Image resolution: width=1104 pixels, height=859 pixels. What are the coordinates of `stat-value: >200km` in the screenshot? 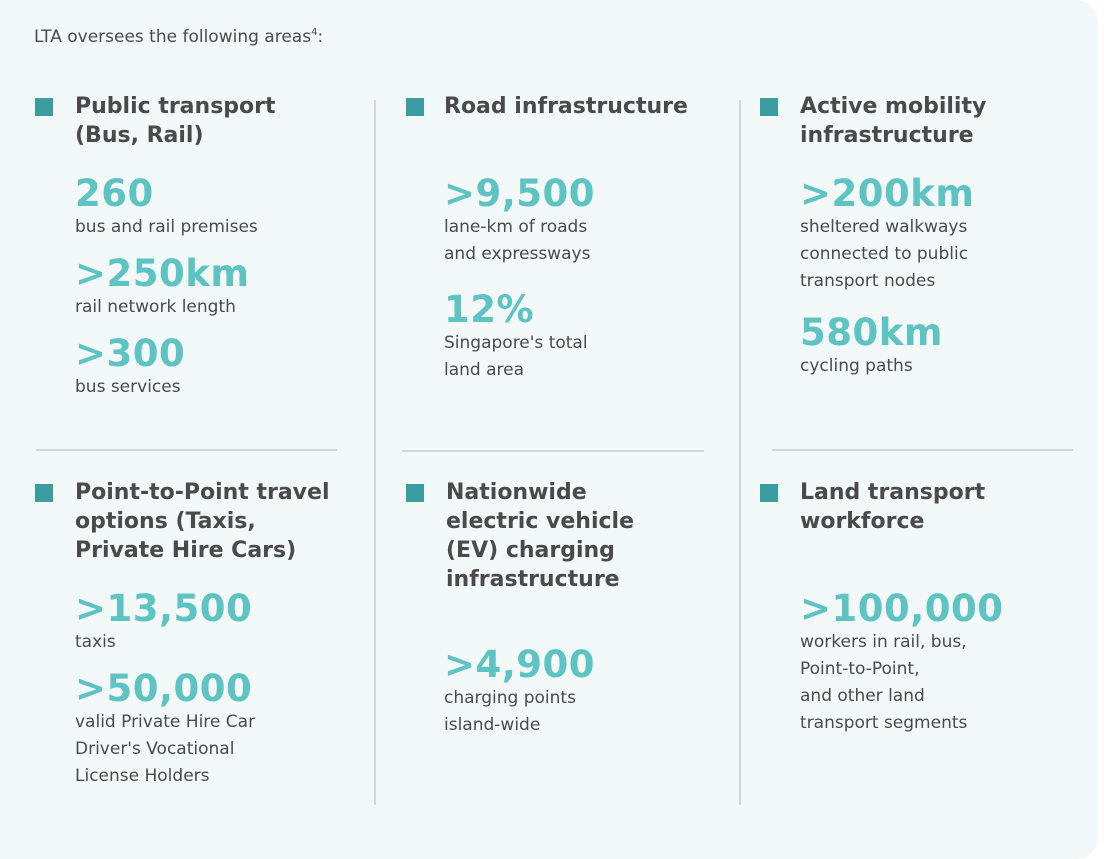 It's located at (887, 193).